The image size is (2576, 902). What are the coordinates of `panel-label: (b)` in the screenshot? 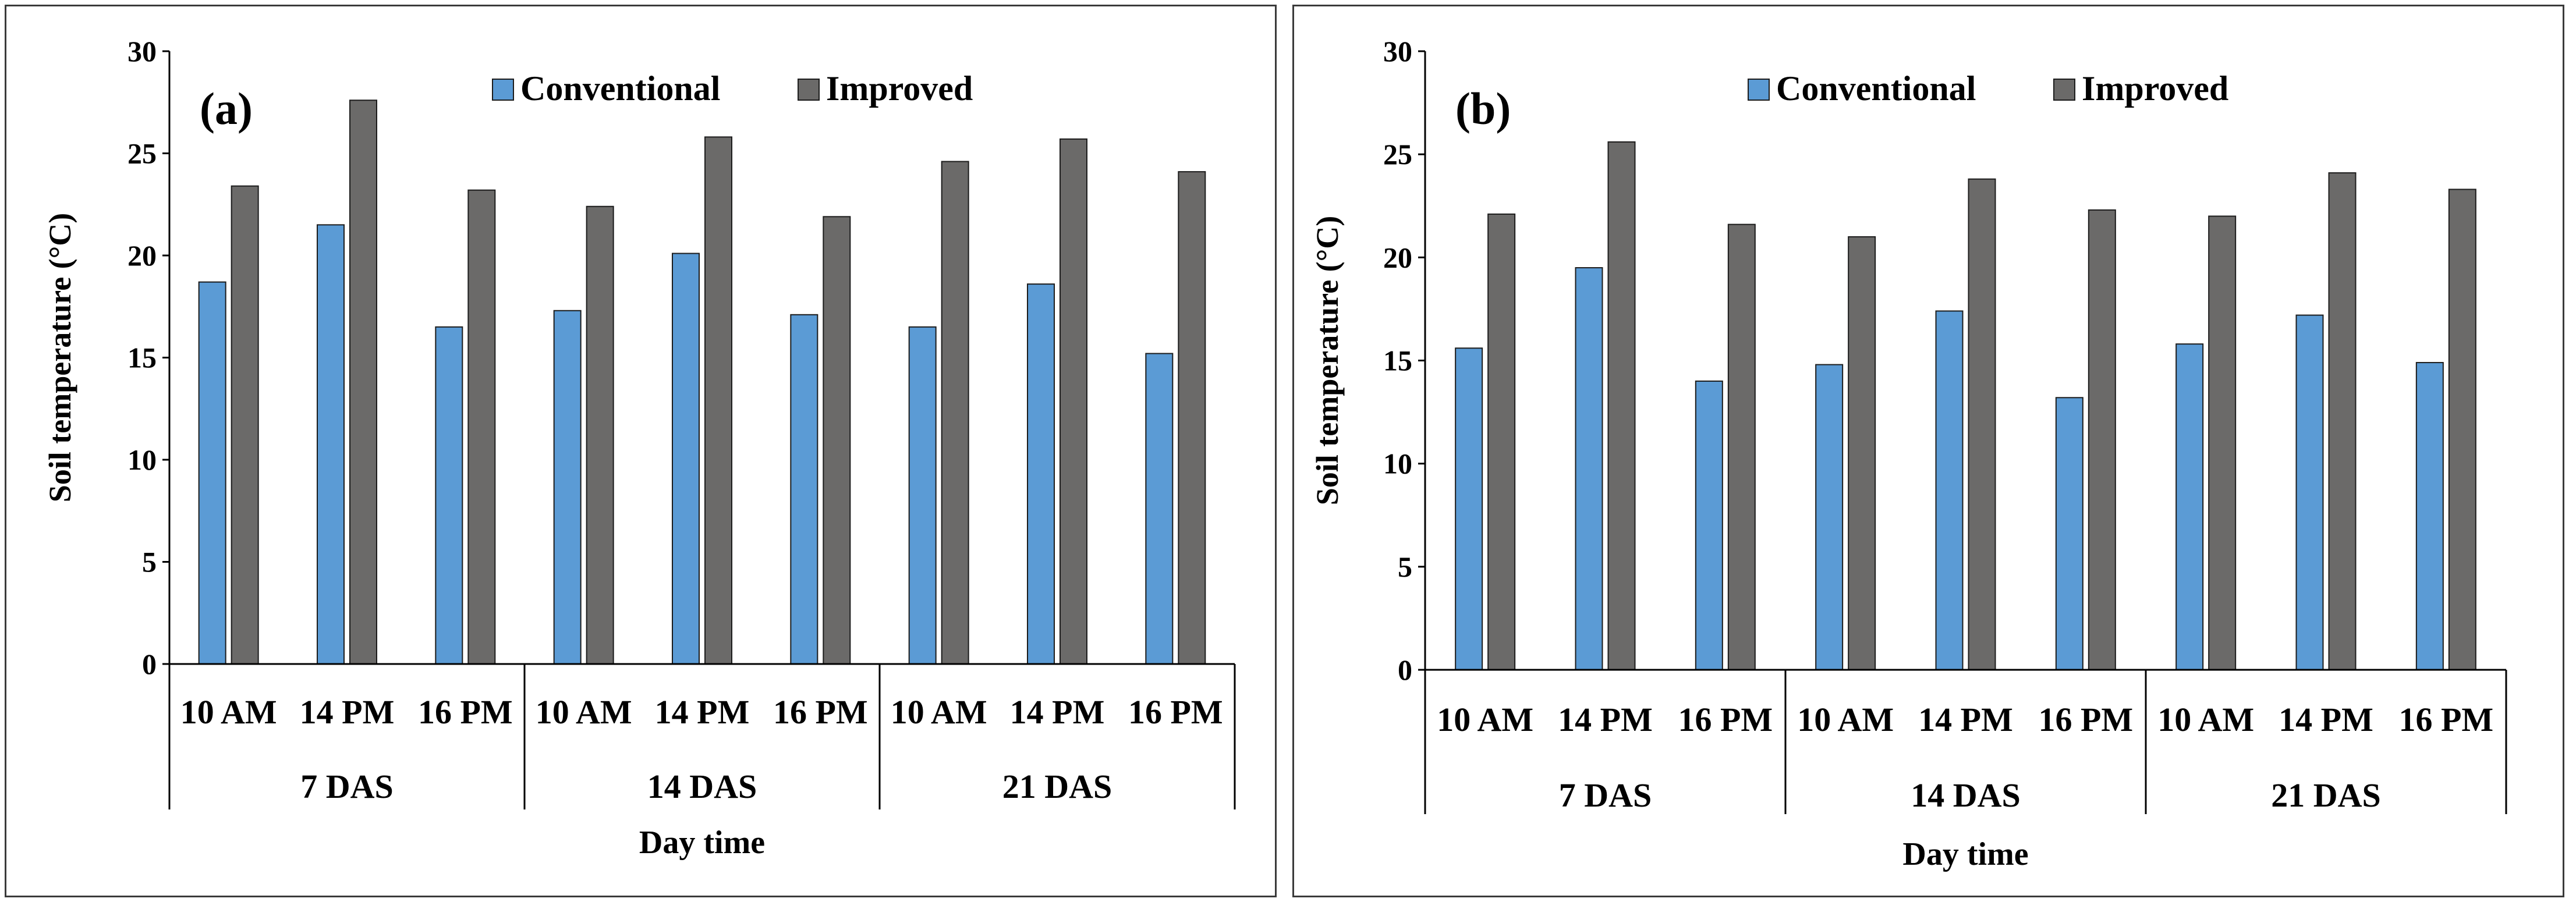 It's located at (1483, 109).